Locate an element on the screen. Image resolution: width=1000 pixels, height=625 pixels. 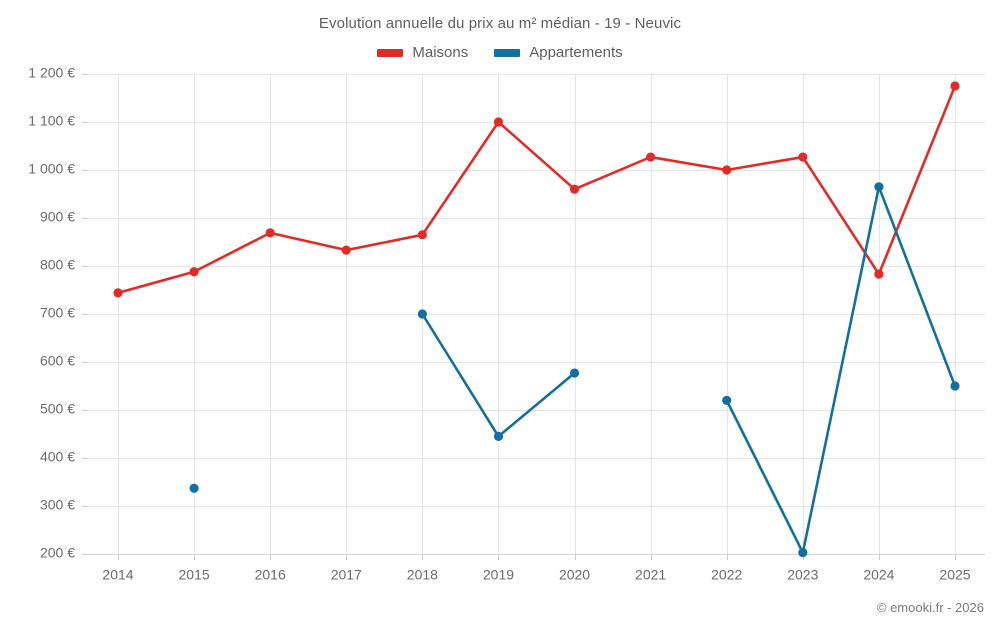
data-point-appartements-2015 is located at coordinates (194, 488).